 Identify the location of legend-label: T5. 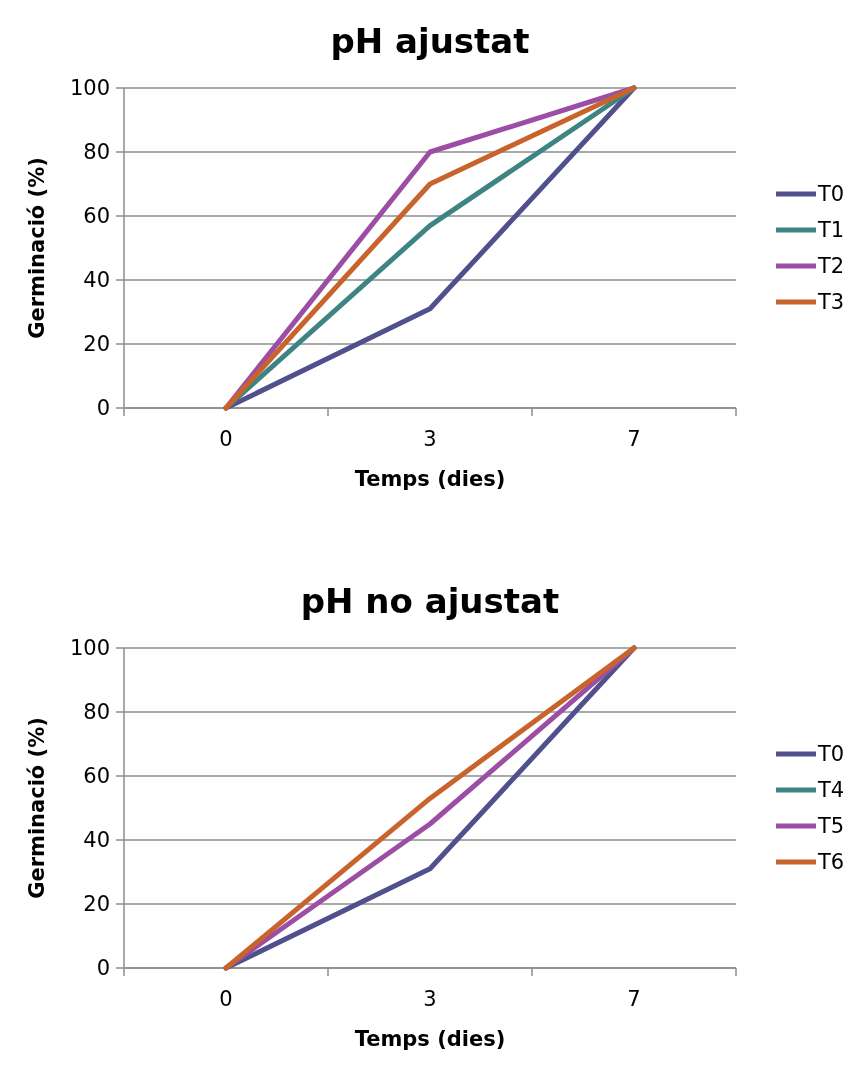
(831, 826).